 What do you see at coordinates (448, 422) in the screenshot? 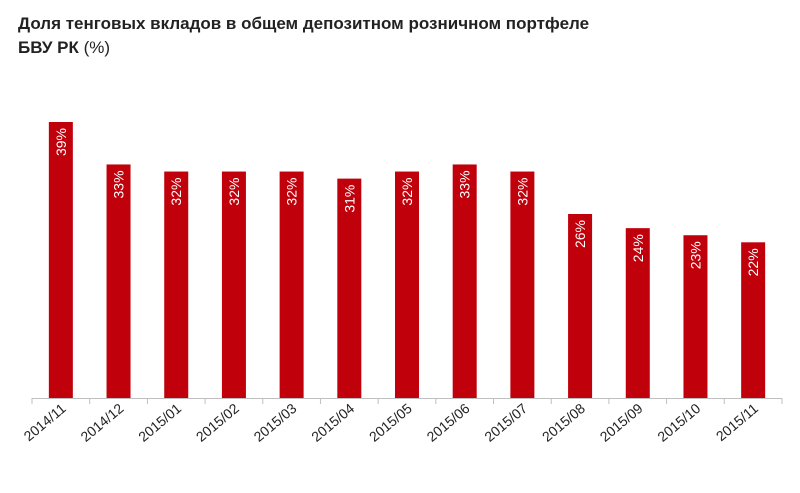
I see `x-tick-label: 2015/06` at bounding box center [448, 422].